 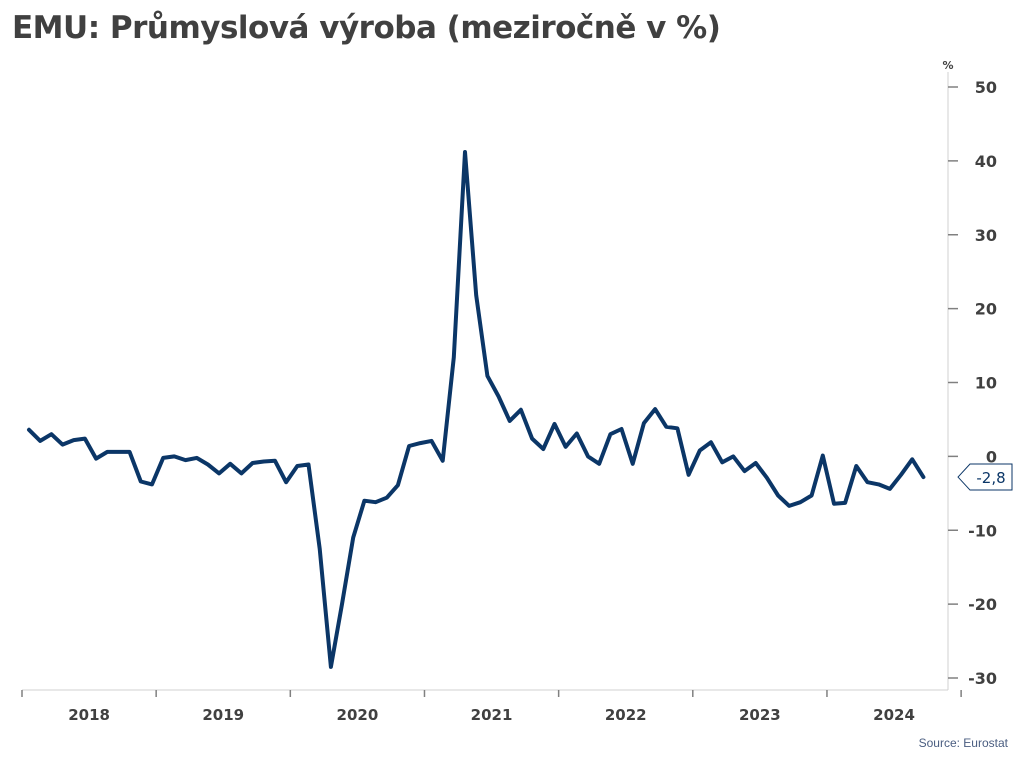 What do you see at coordinates (89, 715) in the screenshot?
I see `x-tick-label: 2018` at bounding box center [89, 715].